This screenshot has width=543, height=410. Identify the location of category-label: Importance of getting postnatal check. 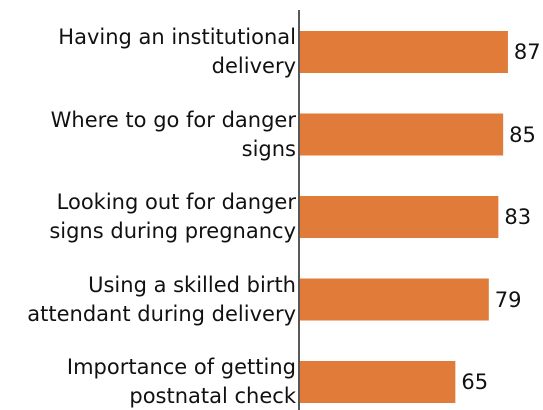
(181, 381).